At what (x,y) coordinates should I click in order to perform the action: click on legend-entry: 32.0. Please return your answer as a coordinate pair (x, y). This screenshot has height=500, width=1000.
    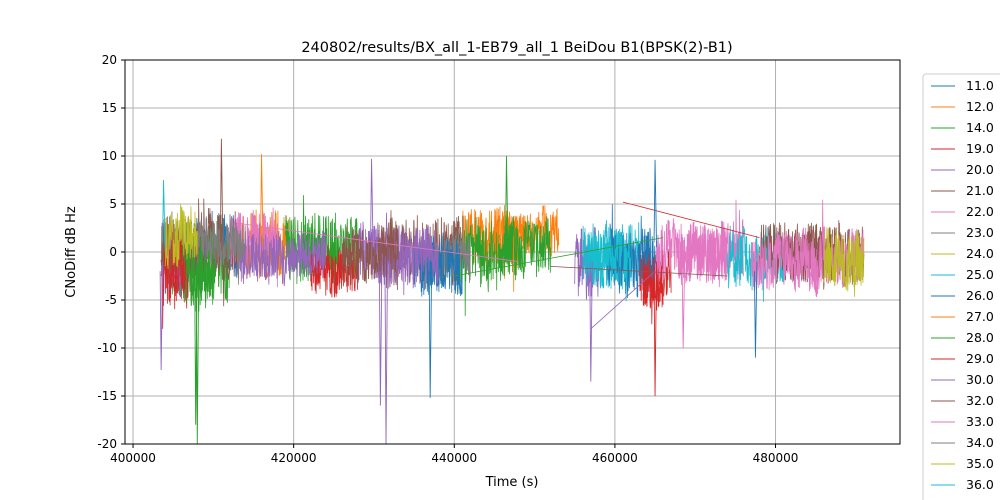
    Looking at the image, I should click on (962, 400).